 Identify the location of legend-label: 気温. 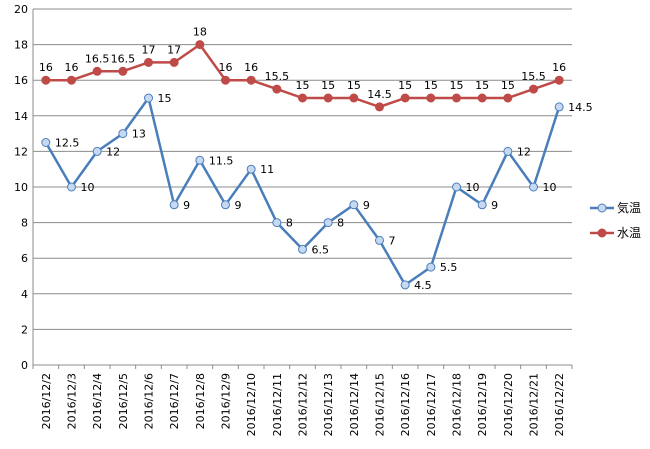
(629, 207).